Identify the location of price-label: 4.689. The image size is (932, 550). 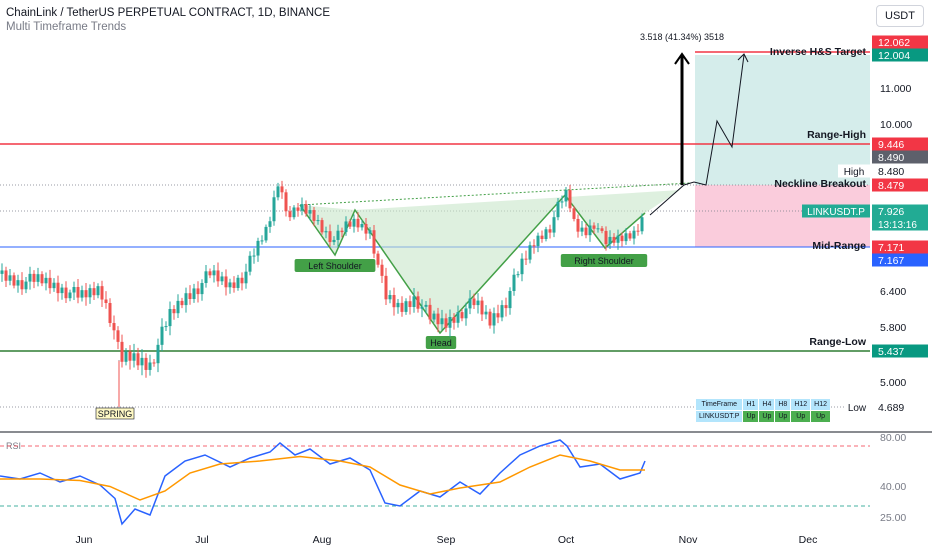
(891, 408).